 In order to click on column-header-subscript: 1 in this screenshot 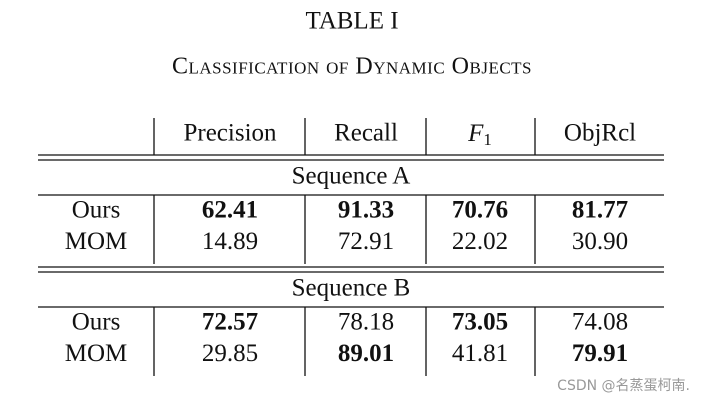, I will do `click(487, 139)`.